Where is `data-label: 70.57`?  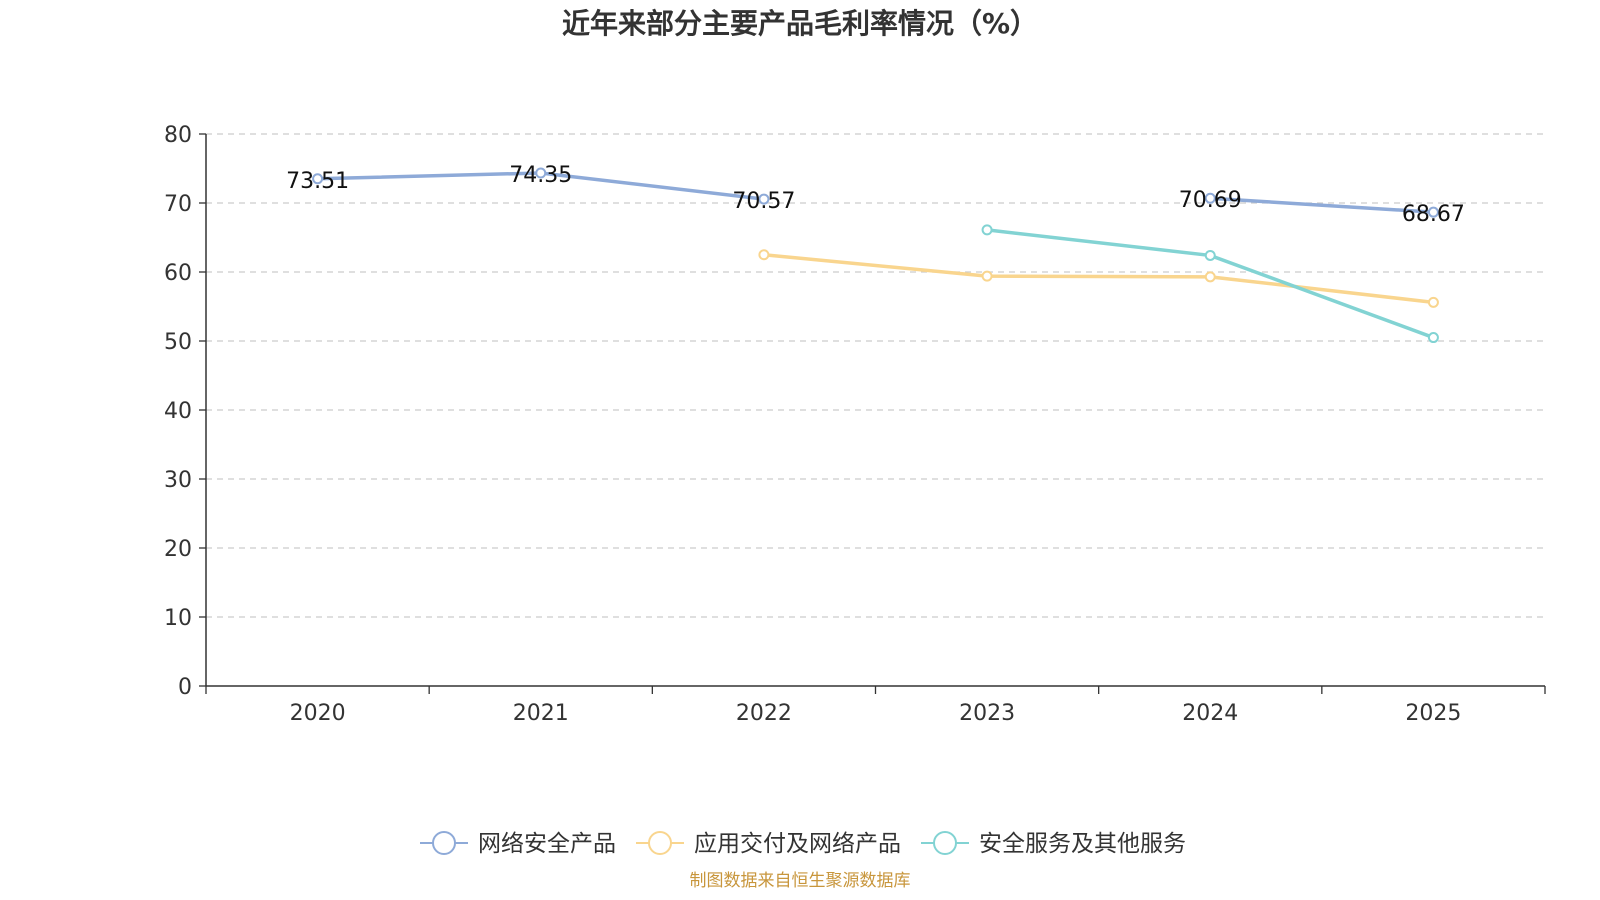
data-label: 70.57 is located at coordinates (763, 201).